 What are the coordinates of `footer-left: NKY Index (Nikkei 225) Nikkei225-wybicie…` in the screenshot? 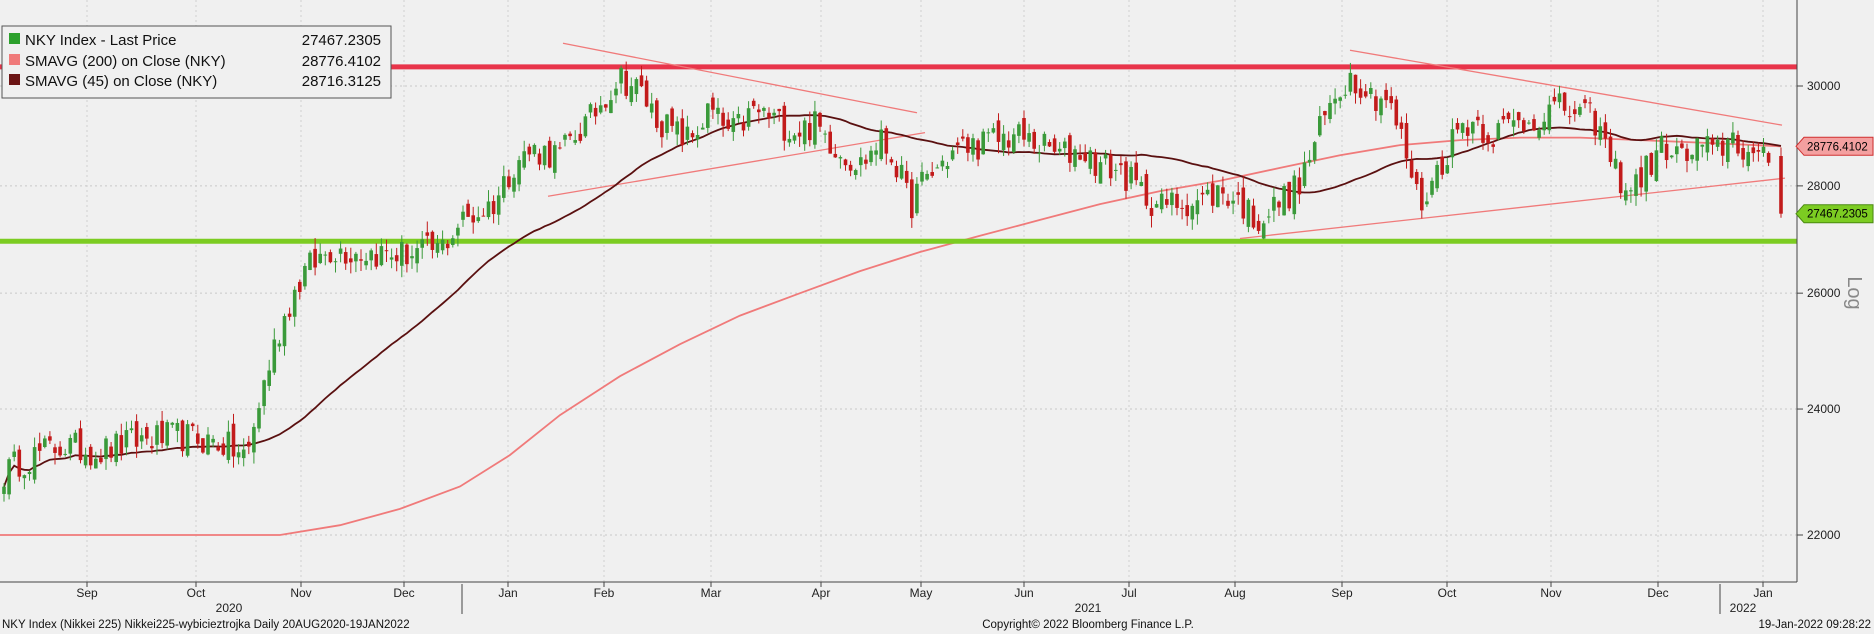 It's located at (206, 625).